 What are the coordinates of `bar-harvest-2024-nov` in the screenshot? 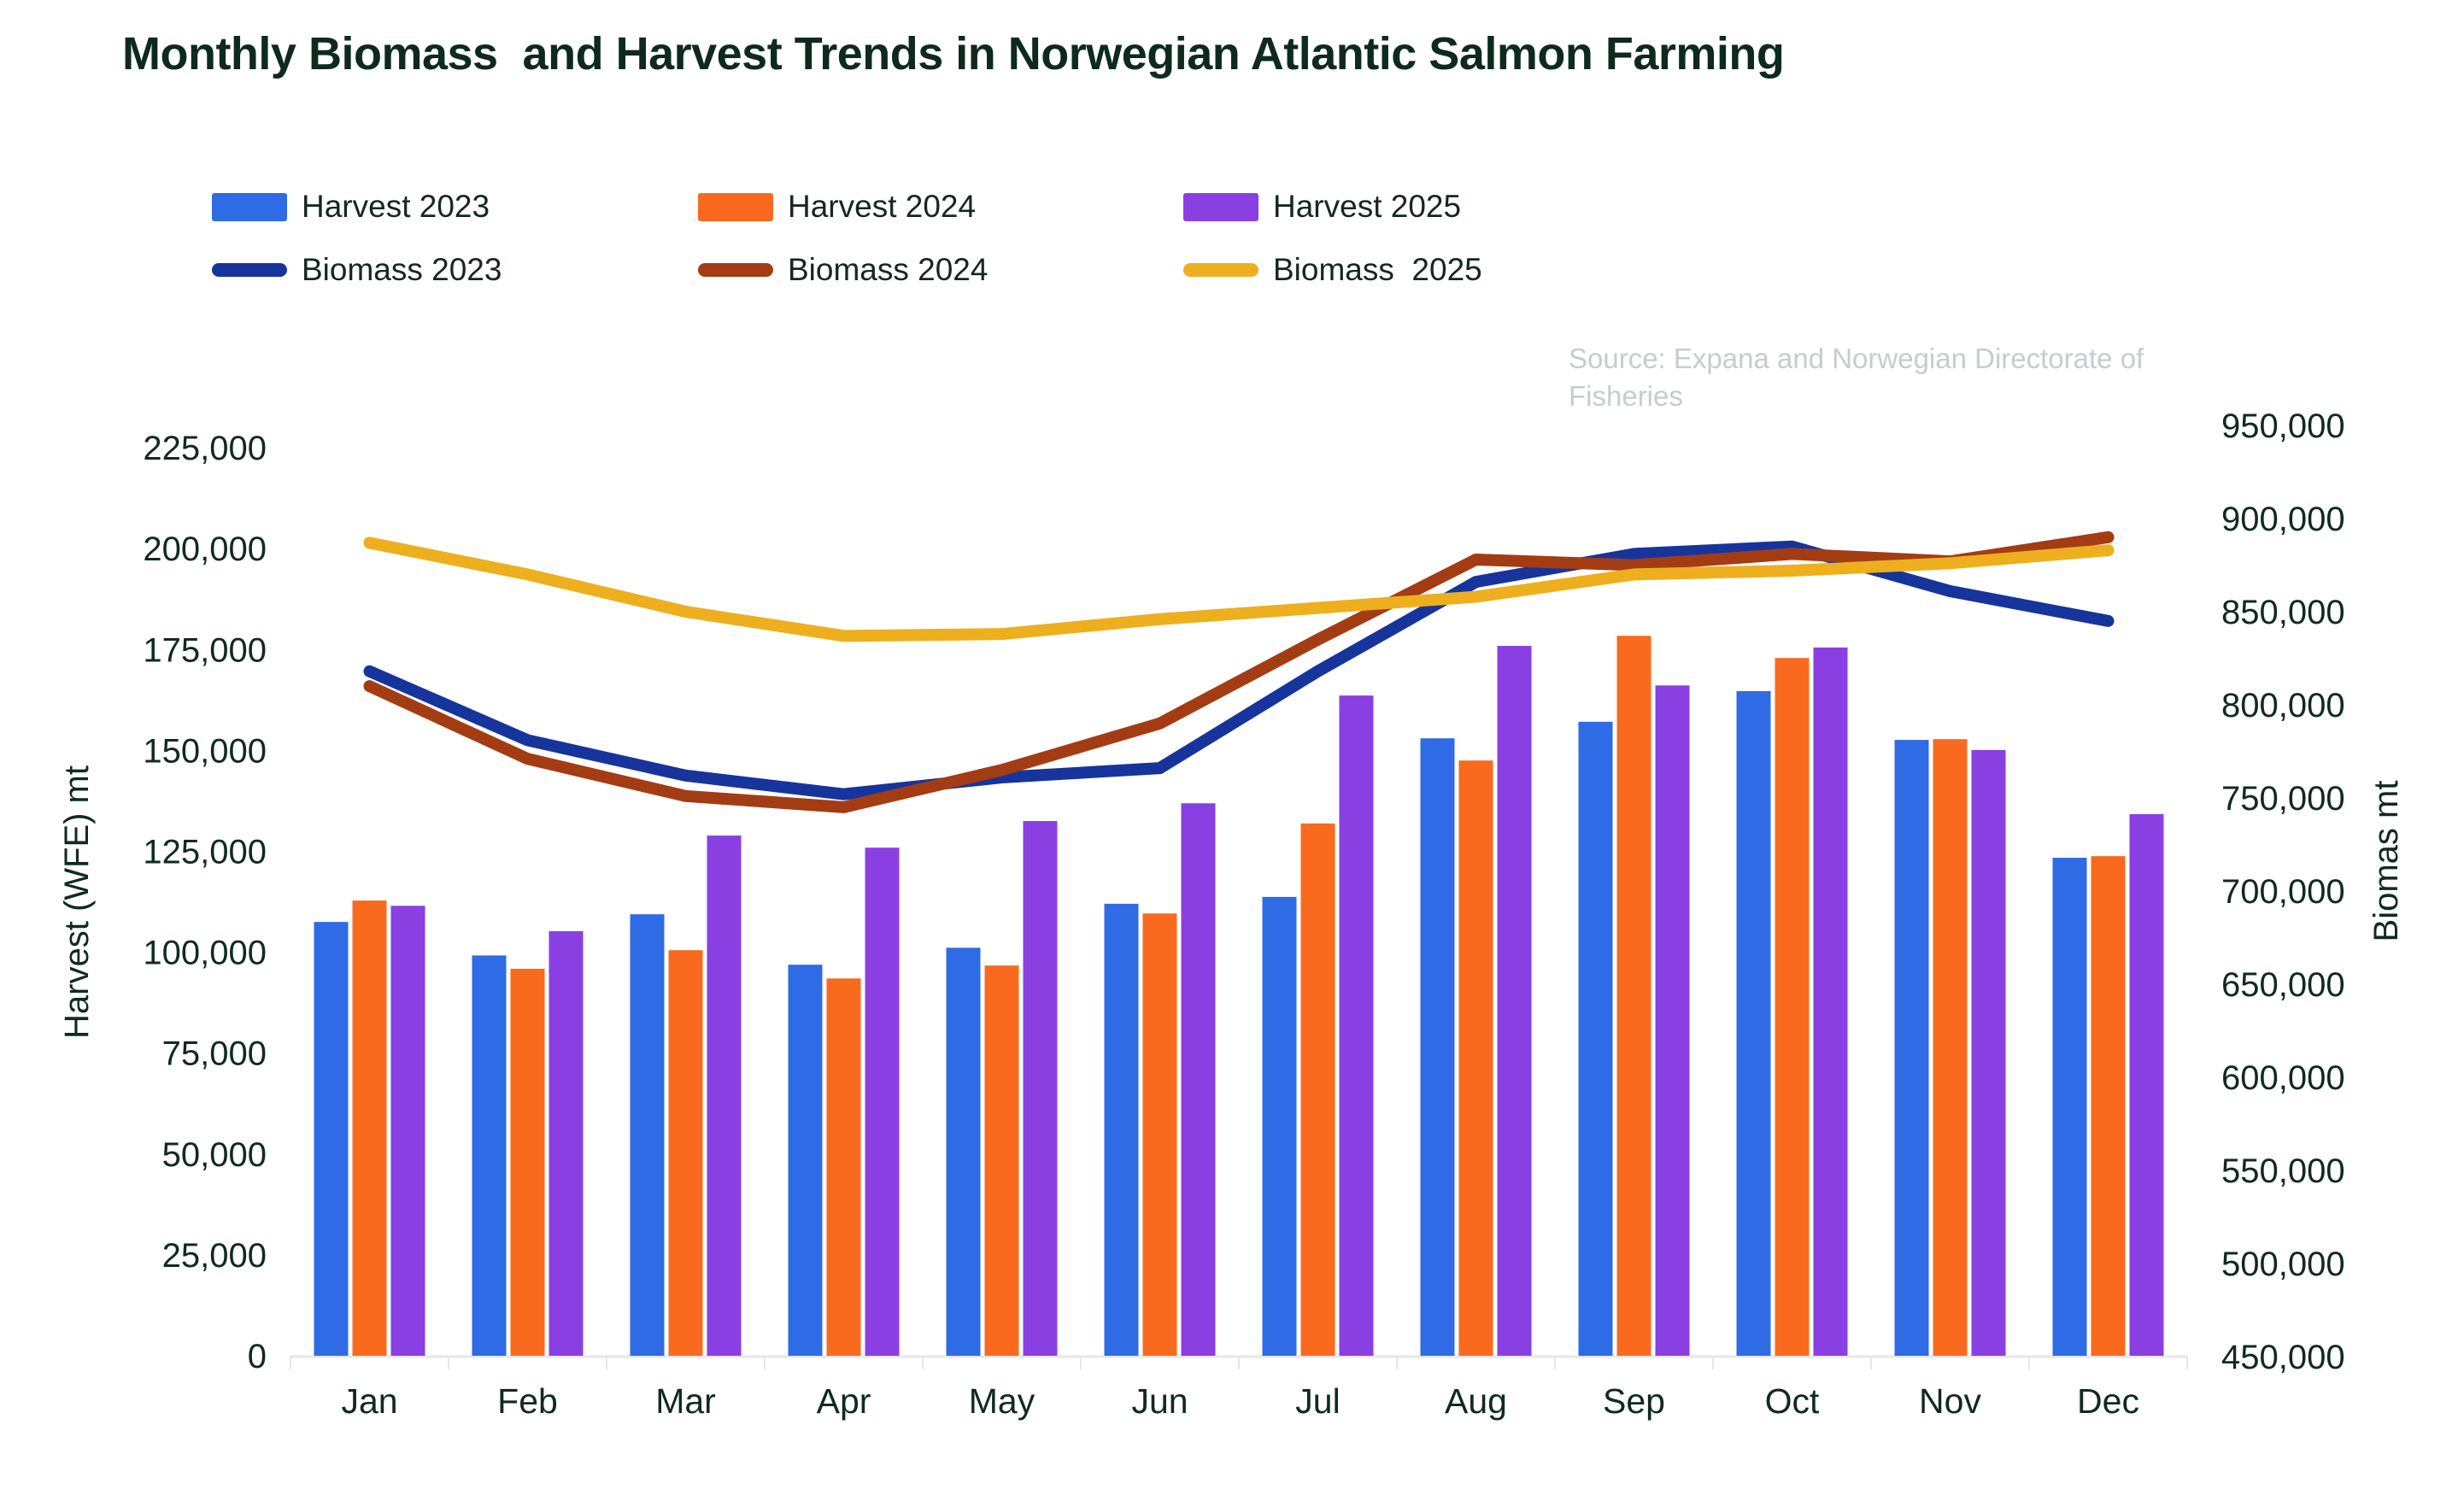 It's located at (1950, 1047).